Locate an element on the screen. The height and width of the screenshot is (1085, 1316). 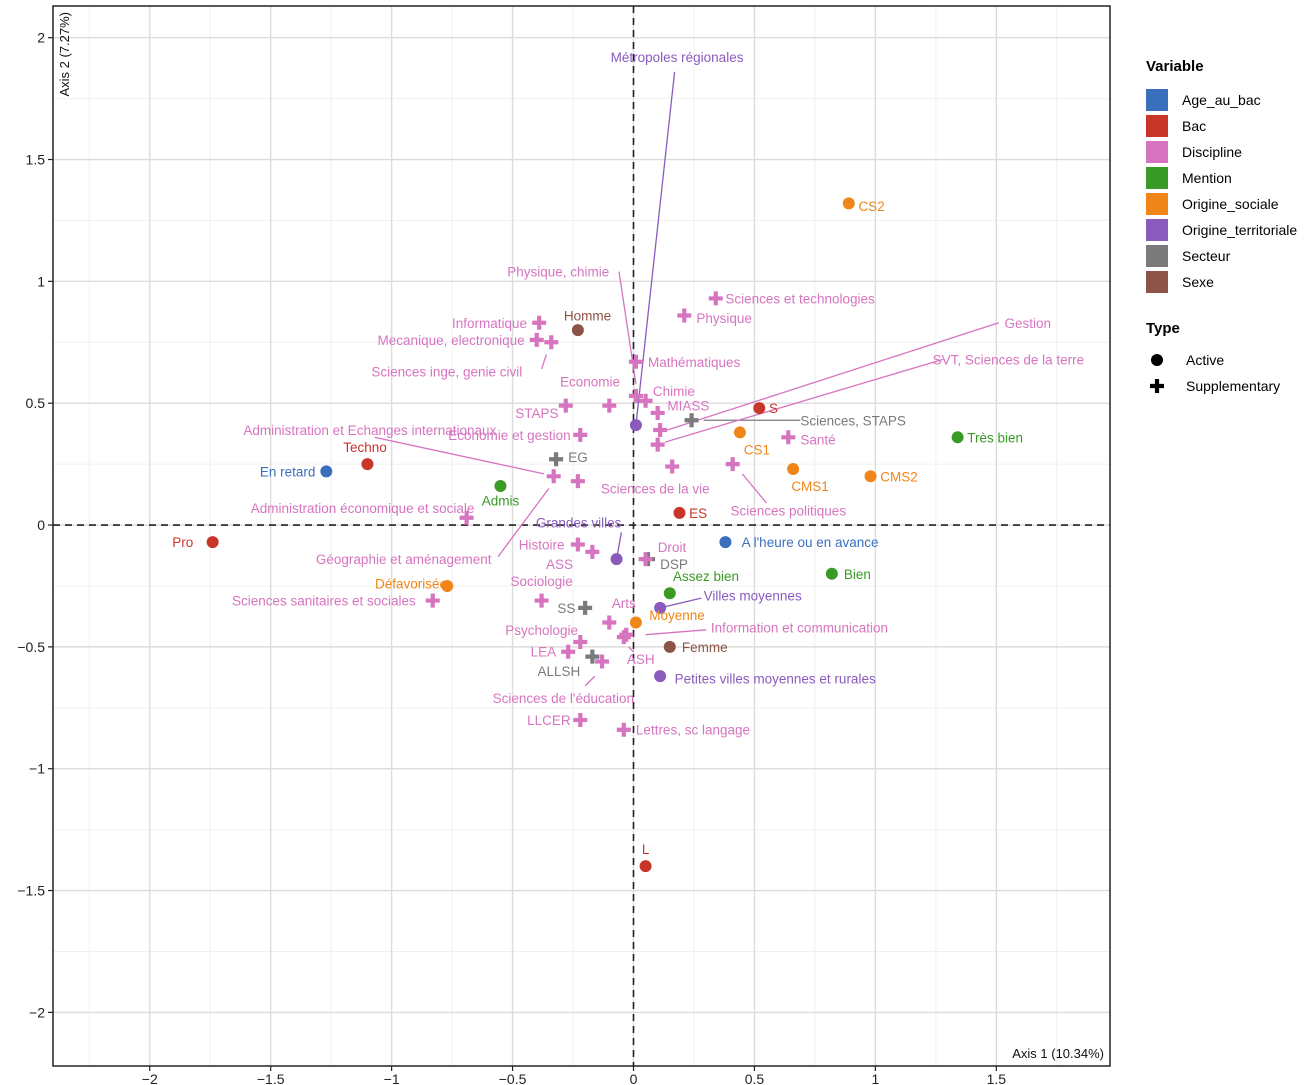
point-label: SS is located at coordinates (566, 608).